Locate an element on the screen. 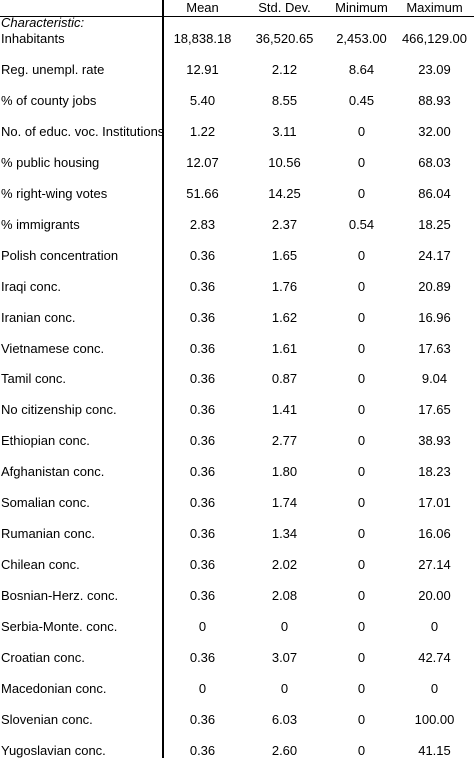  cell-std-dev: 1.34 is located at coordinates (284, 534).